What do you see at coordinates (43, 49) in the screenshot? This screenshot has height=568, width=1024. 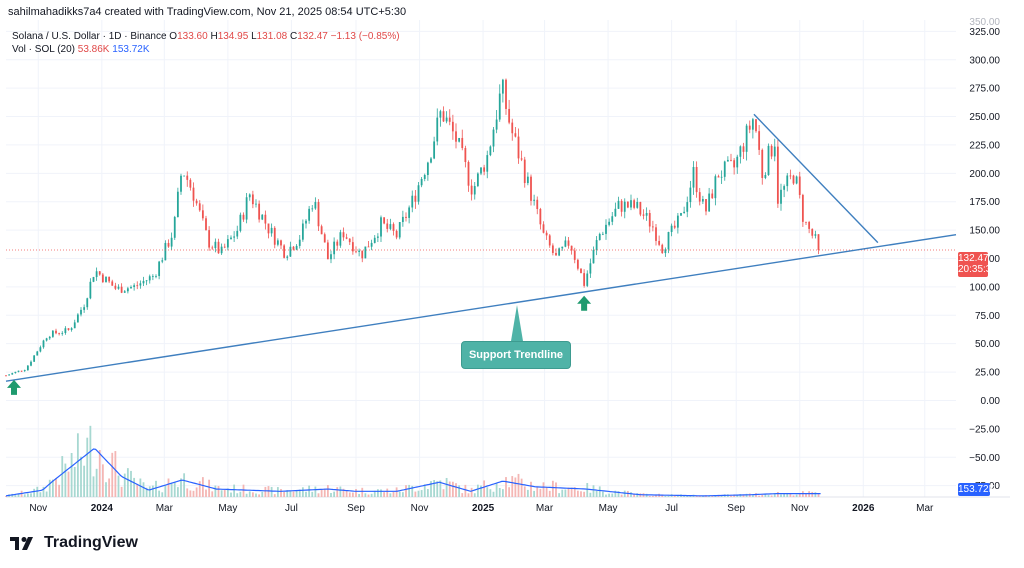 I see `volume-label: Vol · SOL (20)` at bounding box center [43, 49].